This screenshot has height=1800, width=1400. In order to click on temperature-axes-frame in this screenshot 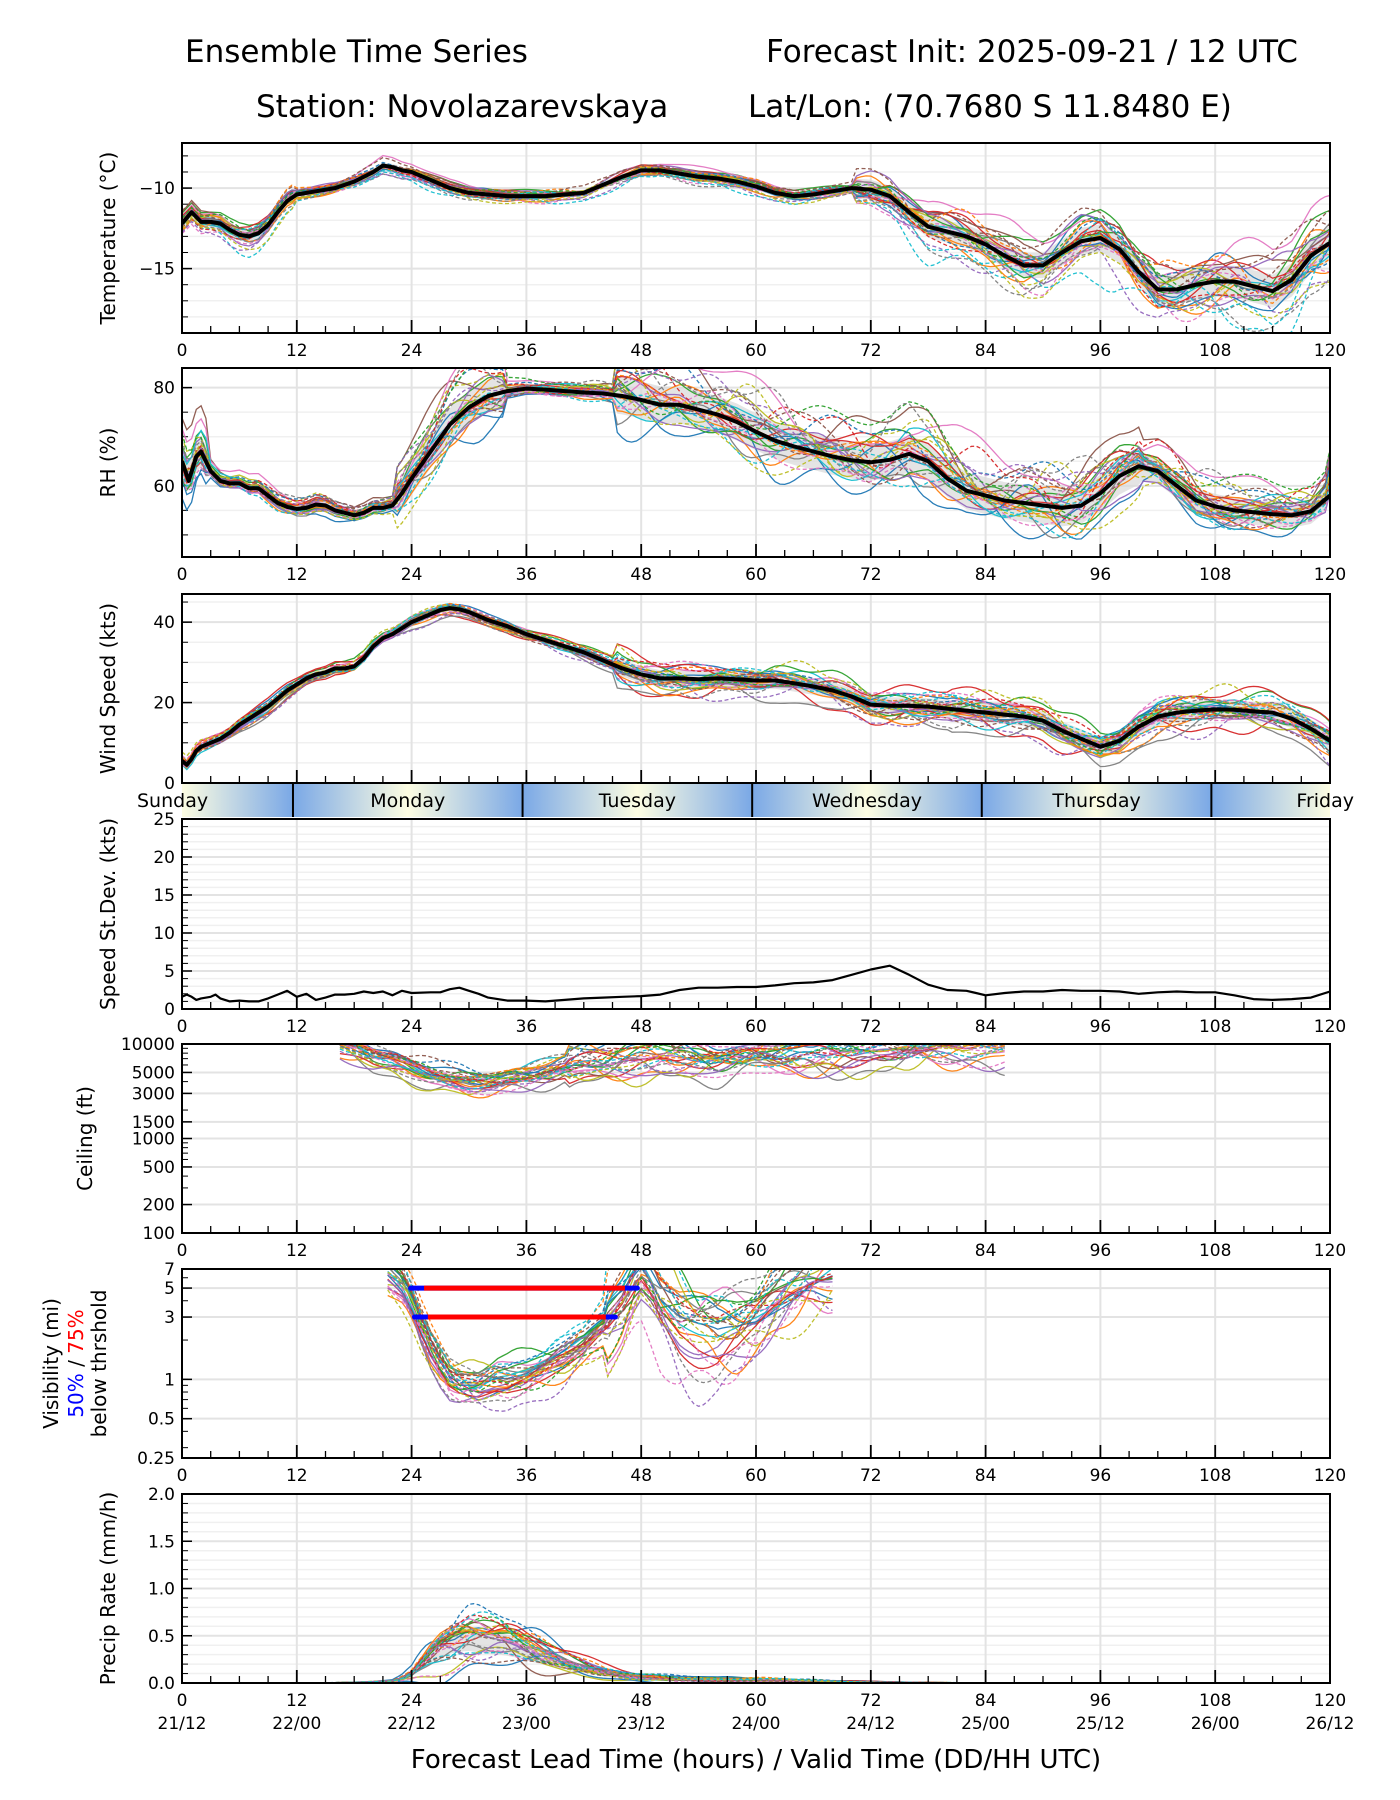, I will do `click(756, 238)`.